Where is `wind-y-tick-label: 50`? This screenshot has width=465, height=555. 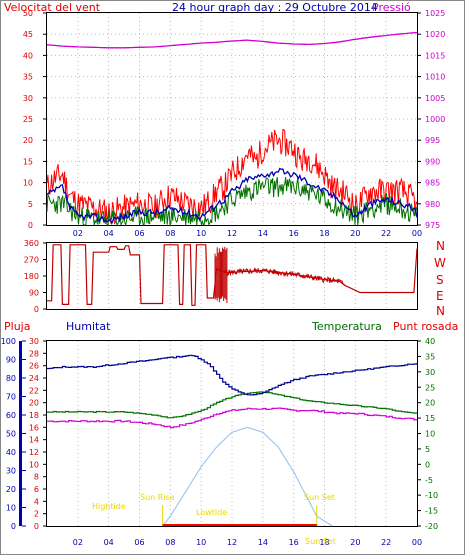 wind-y-tick-label: 50 is located at coordinates (28, 13).